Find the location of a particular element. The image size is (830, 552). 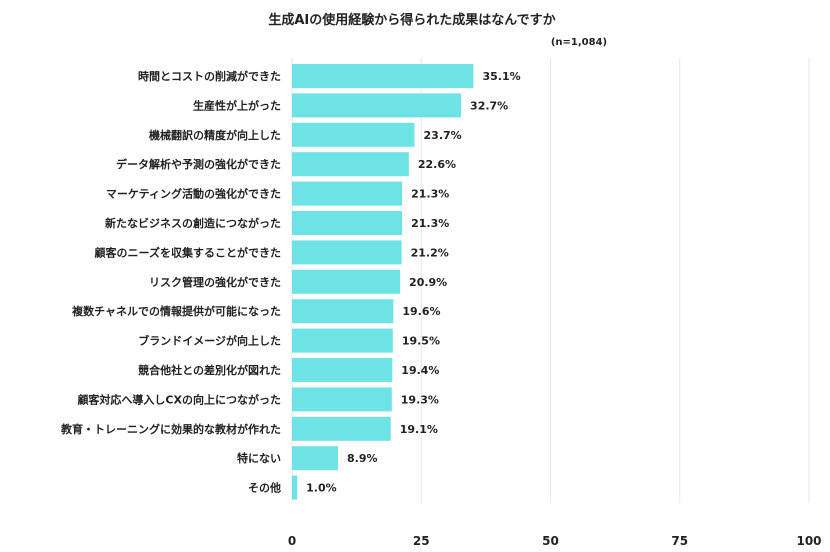

chart-title: 生成AIの使用経験から得られた成果はなんですか is located at coordinates (411, 20).